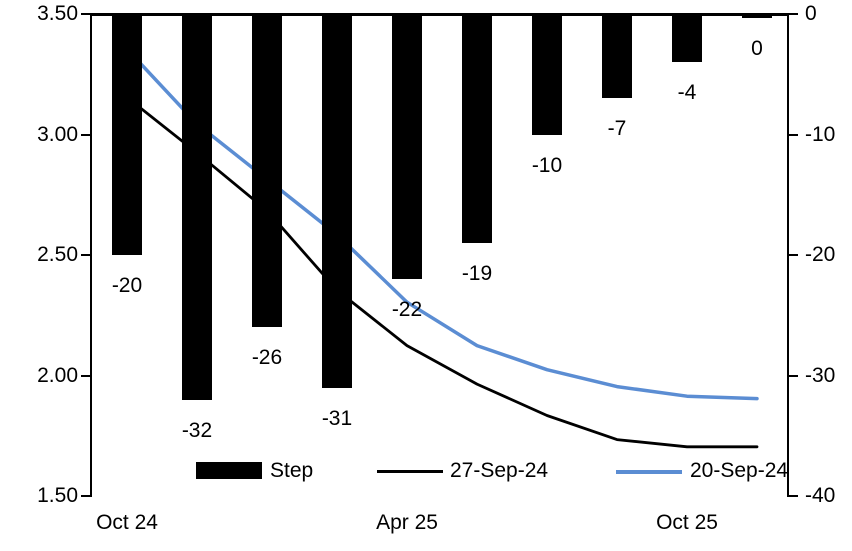 This screenshot has height=551, width=852. I want to click on bar-data-label: -32, so click(197, 430).